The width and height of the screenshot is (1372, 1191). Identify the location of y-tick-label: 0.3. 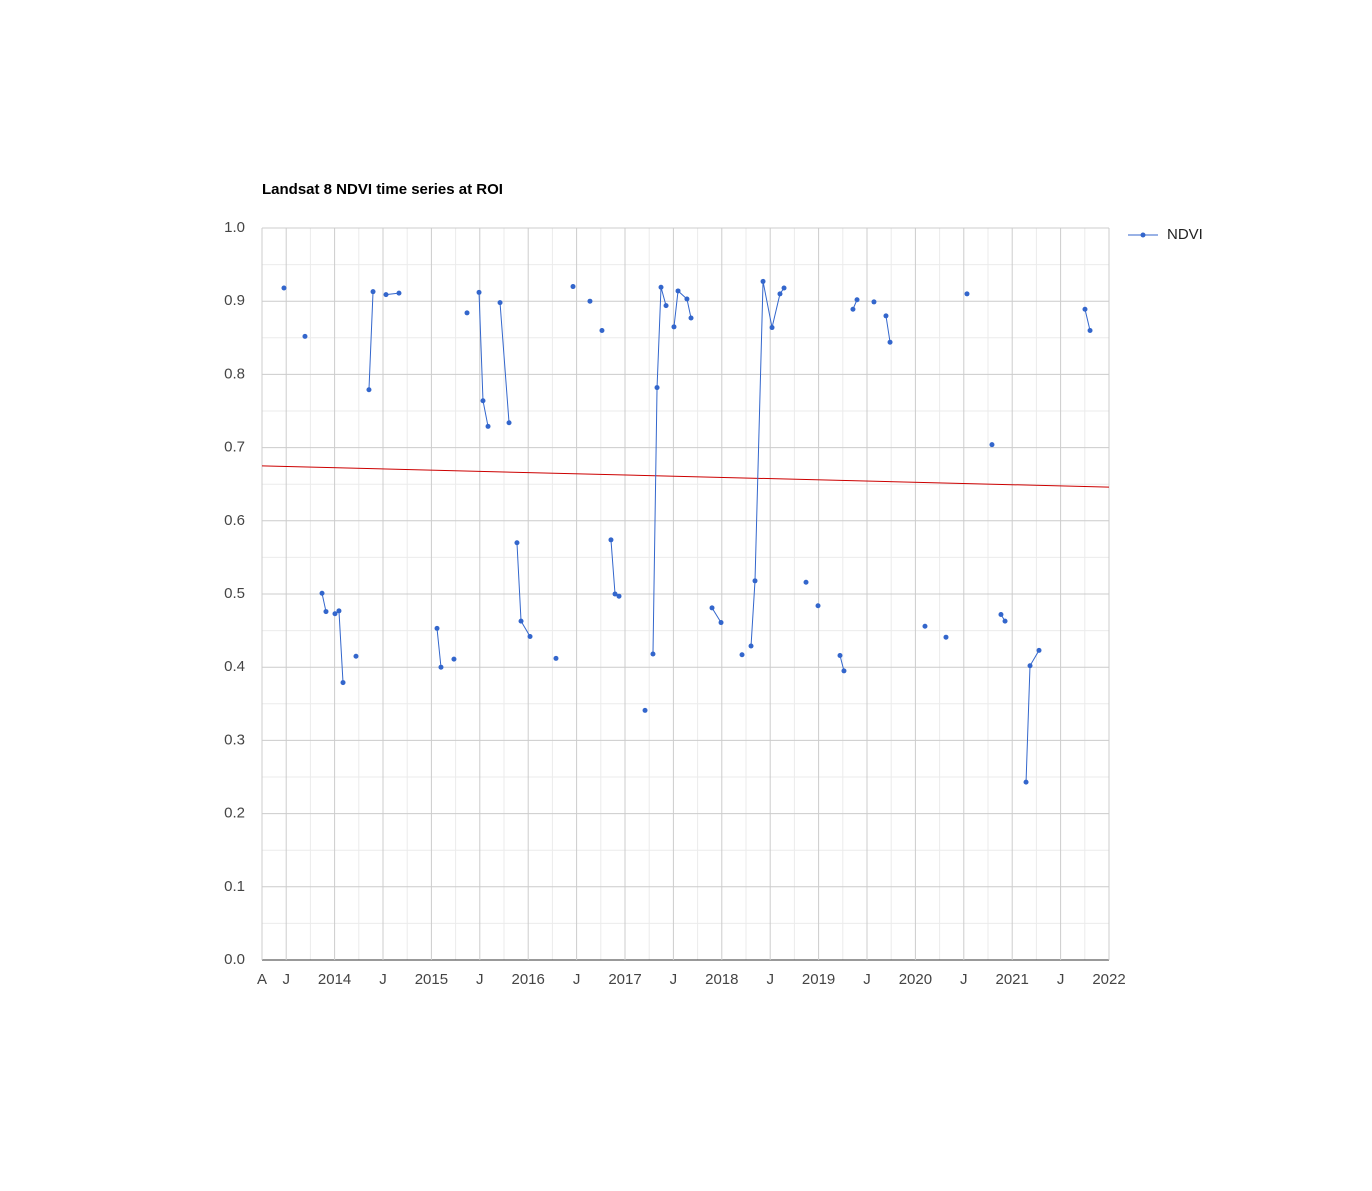
(234, 739).